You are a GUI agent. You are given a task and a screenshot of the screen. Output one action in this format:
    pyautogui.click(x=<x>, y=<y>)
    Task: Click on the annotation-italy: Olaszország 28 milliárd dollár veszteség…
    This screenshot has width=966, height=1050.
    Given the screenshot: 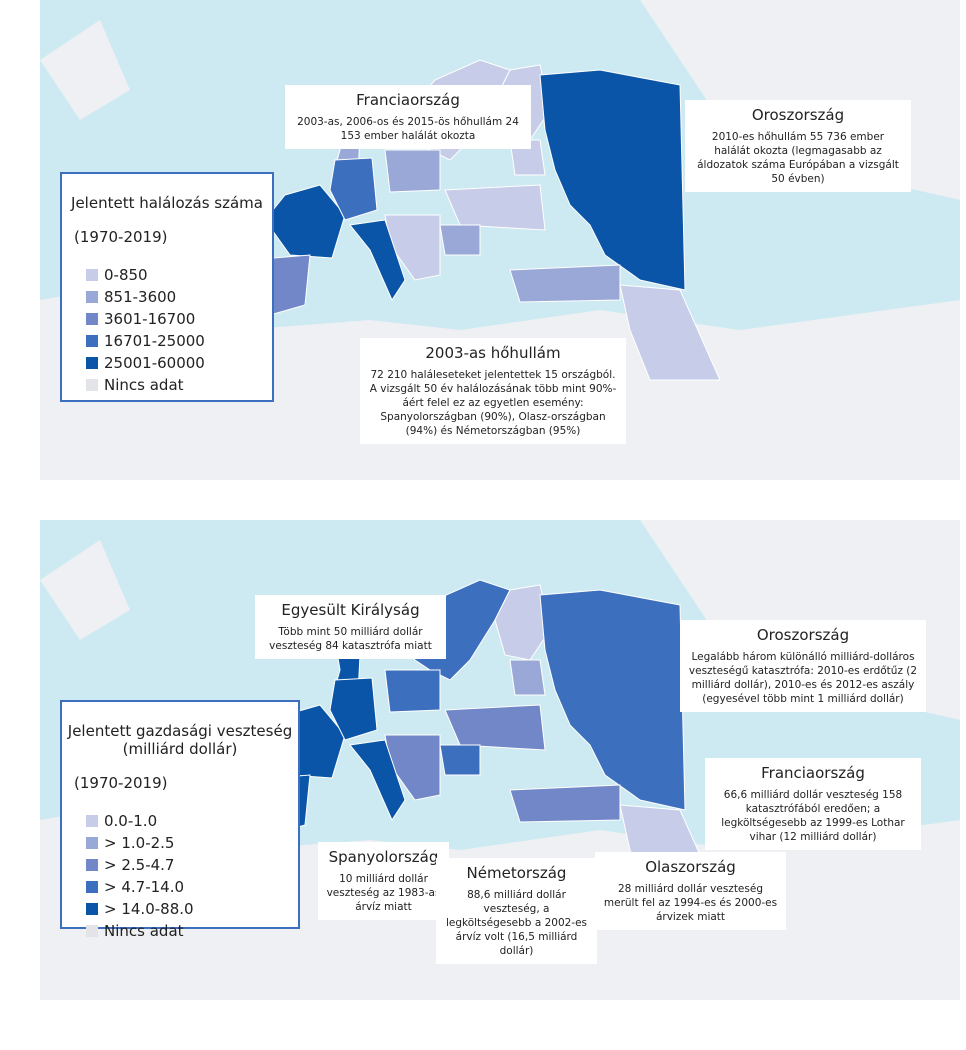 What is the action you would take?
    pyautogui.click(x=690, y=891)
    